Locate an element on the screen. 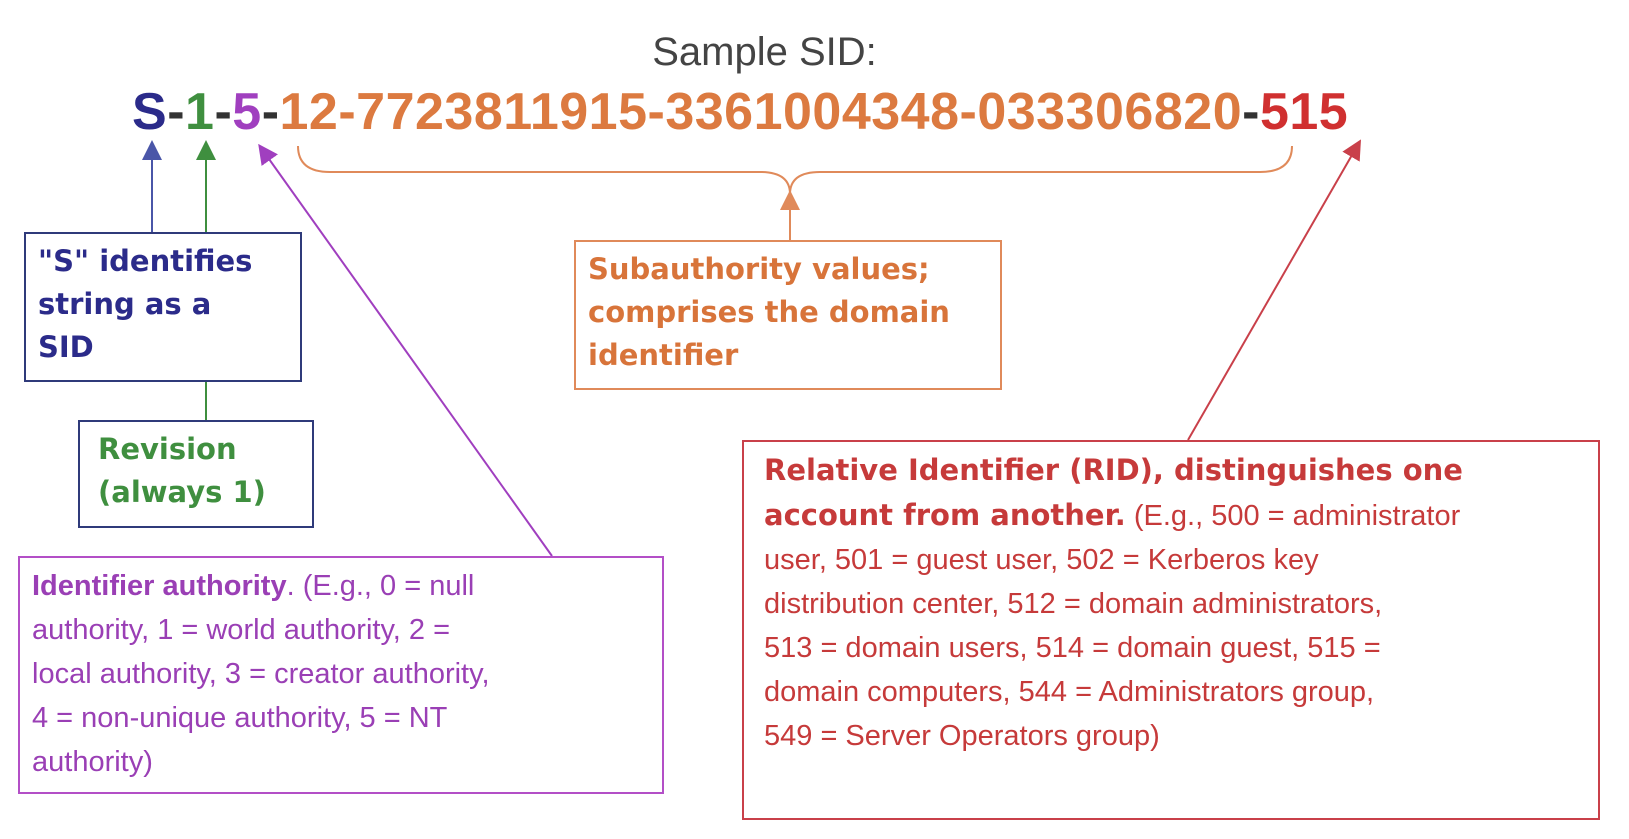 The image size is (1629, 839). rid-arrow is located at coordinates (1274, 290).